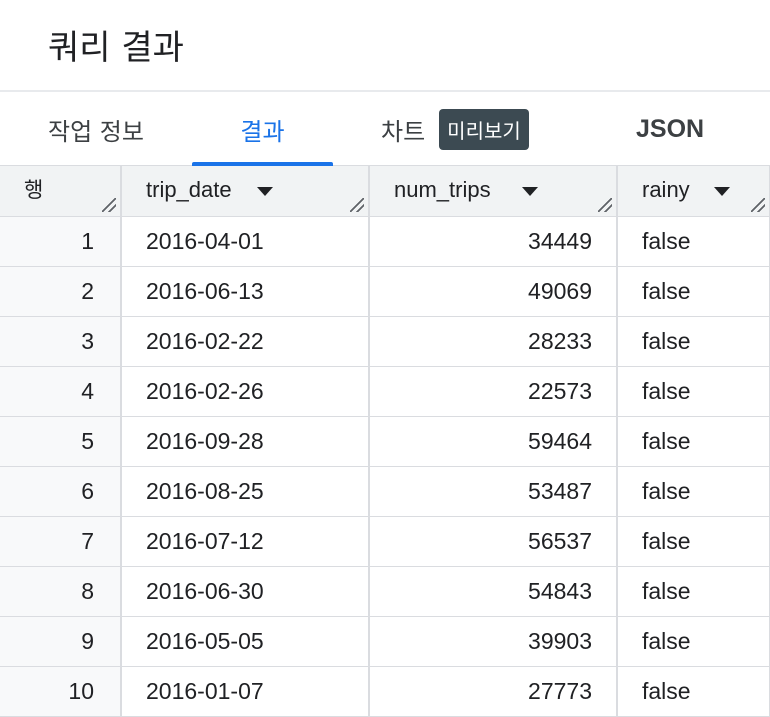 This screenshot has height=717, width=770. What do you see at coordinates (245, 291) in the screenshot?
I see `trip-date-cell: 2016-06-13` at bounding box center [245, 291].